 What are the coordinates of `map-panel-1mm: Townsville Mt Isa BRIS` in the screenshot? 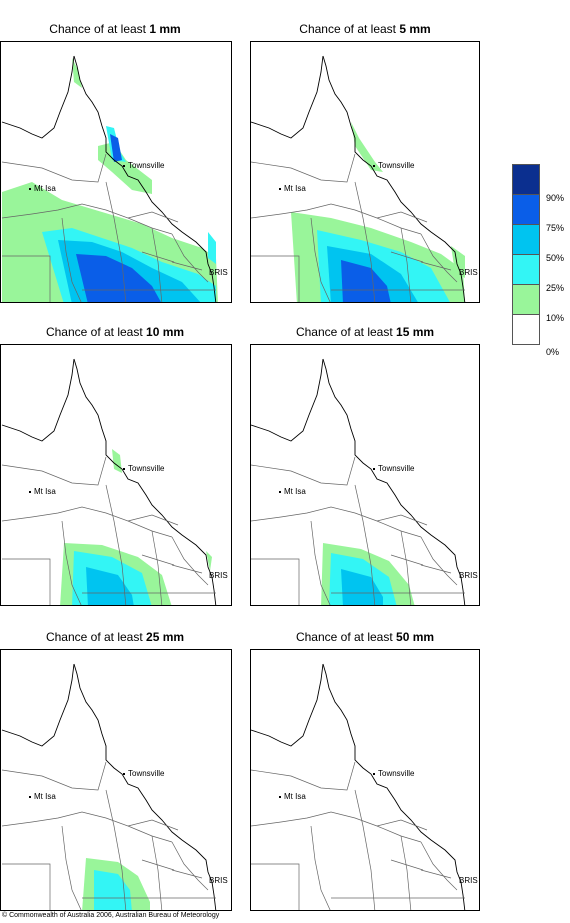 It's located at (116, 172).